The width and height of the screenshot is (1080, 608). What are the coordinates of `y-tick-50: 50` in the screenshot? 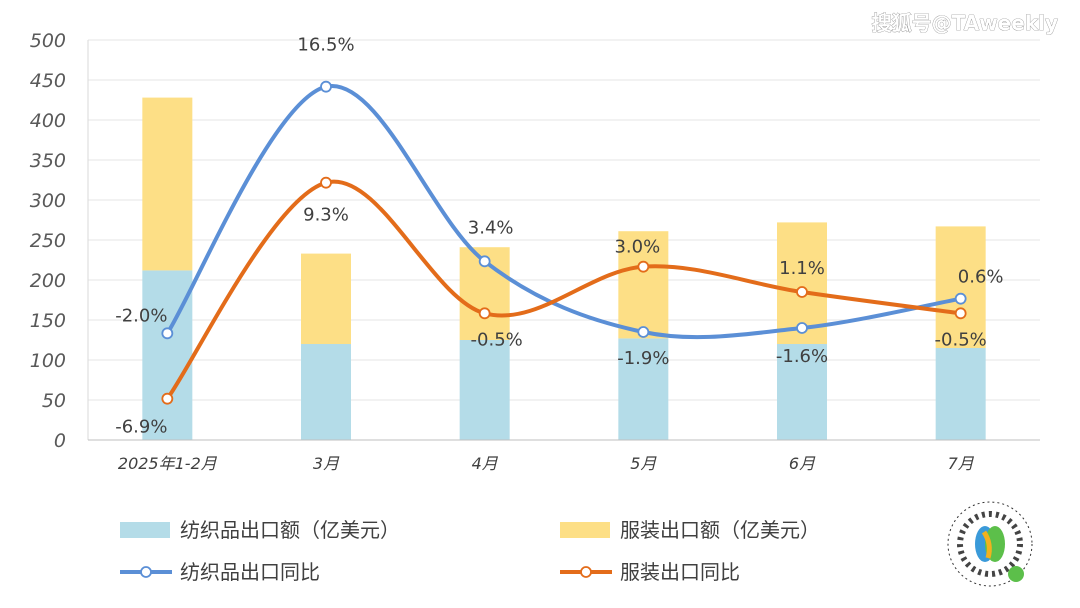 It's located at (54, 401).